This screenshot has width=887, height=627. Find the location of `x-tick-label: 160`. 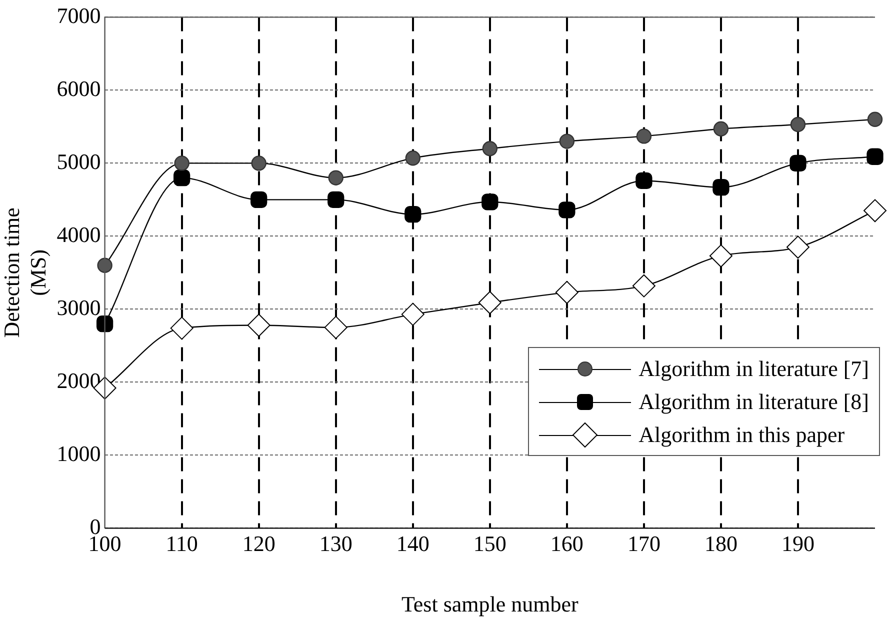

x-tick-label: 160 is located at coordinates (567, 543).